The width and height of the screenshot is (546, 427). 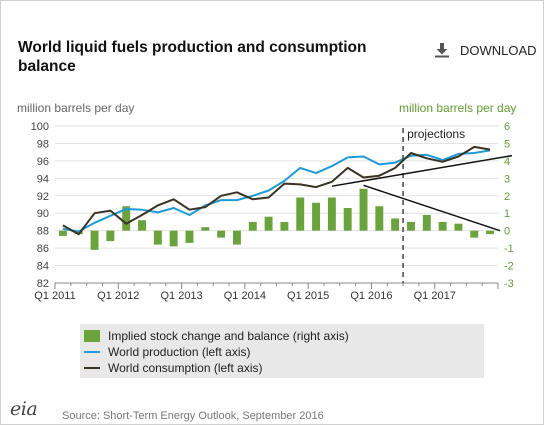 What do you see at coordinates (92, 336) in the screenshot?
I see `legend-swatch-bar` at bounding box center [92, 336].